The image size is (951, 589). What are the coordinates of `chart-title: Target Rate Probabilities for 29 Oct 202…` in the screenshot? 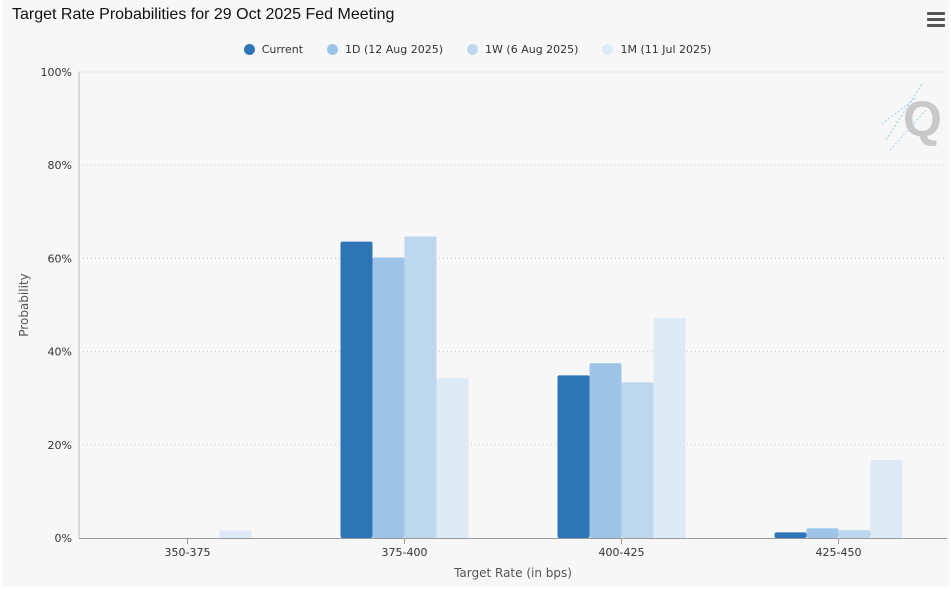 It's located at (203, 14).